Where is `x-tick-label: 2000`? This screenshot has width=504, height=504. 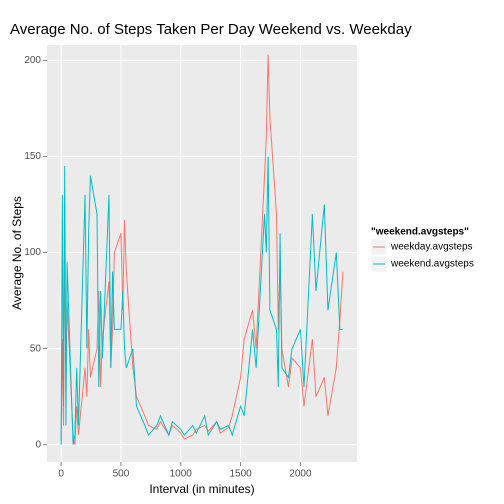
x-tick-label: 2000 is located at coordinates (300, 474).